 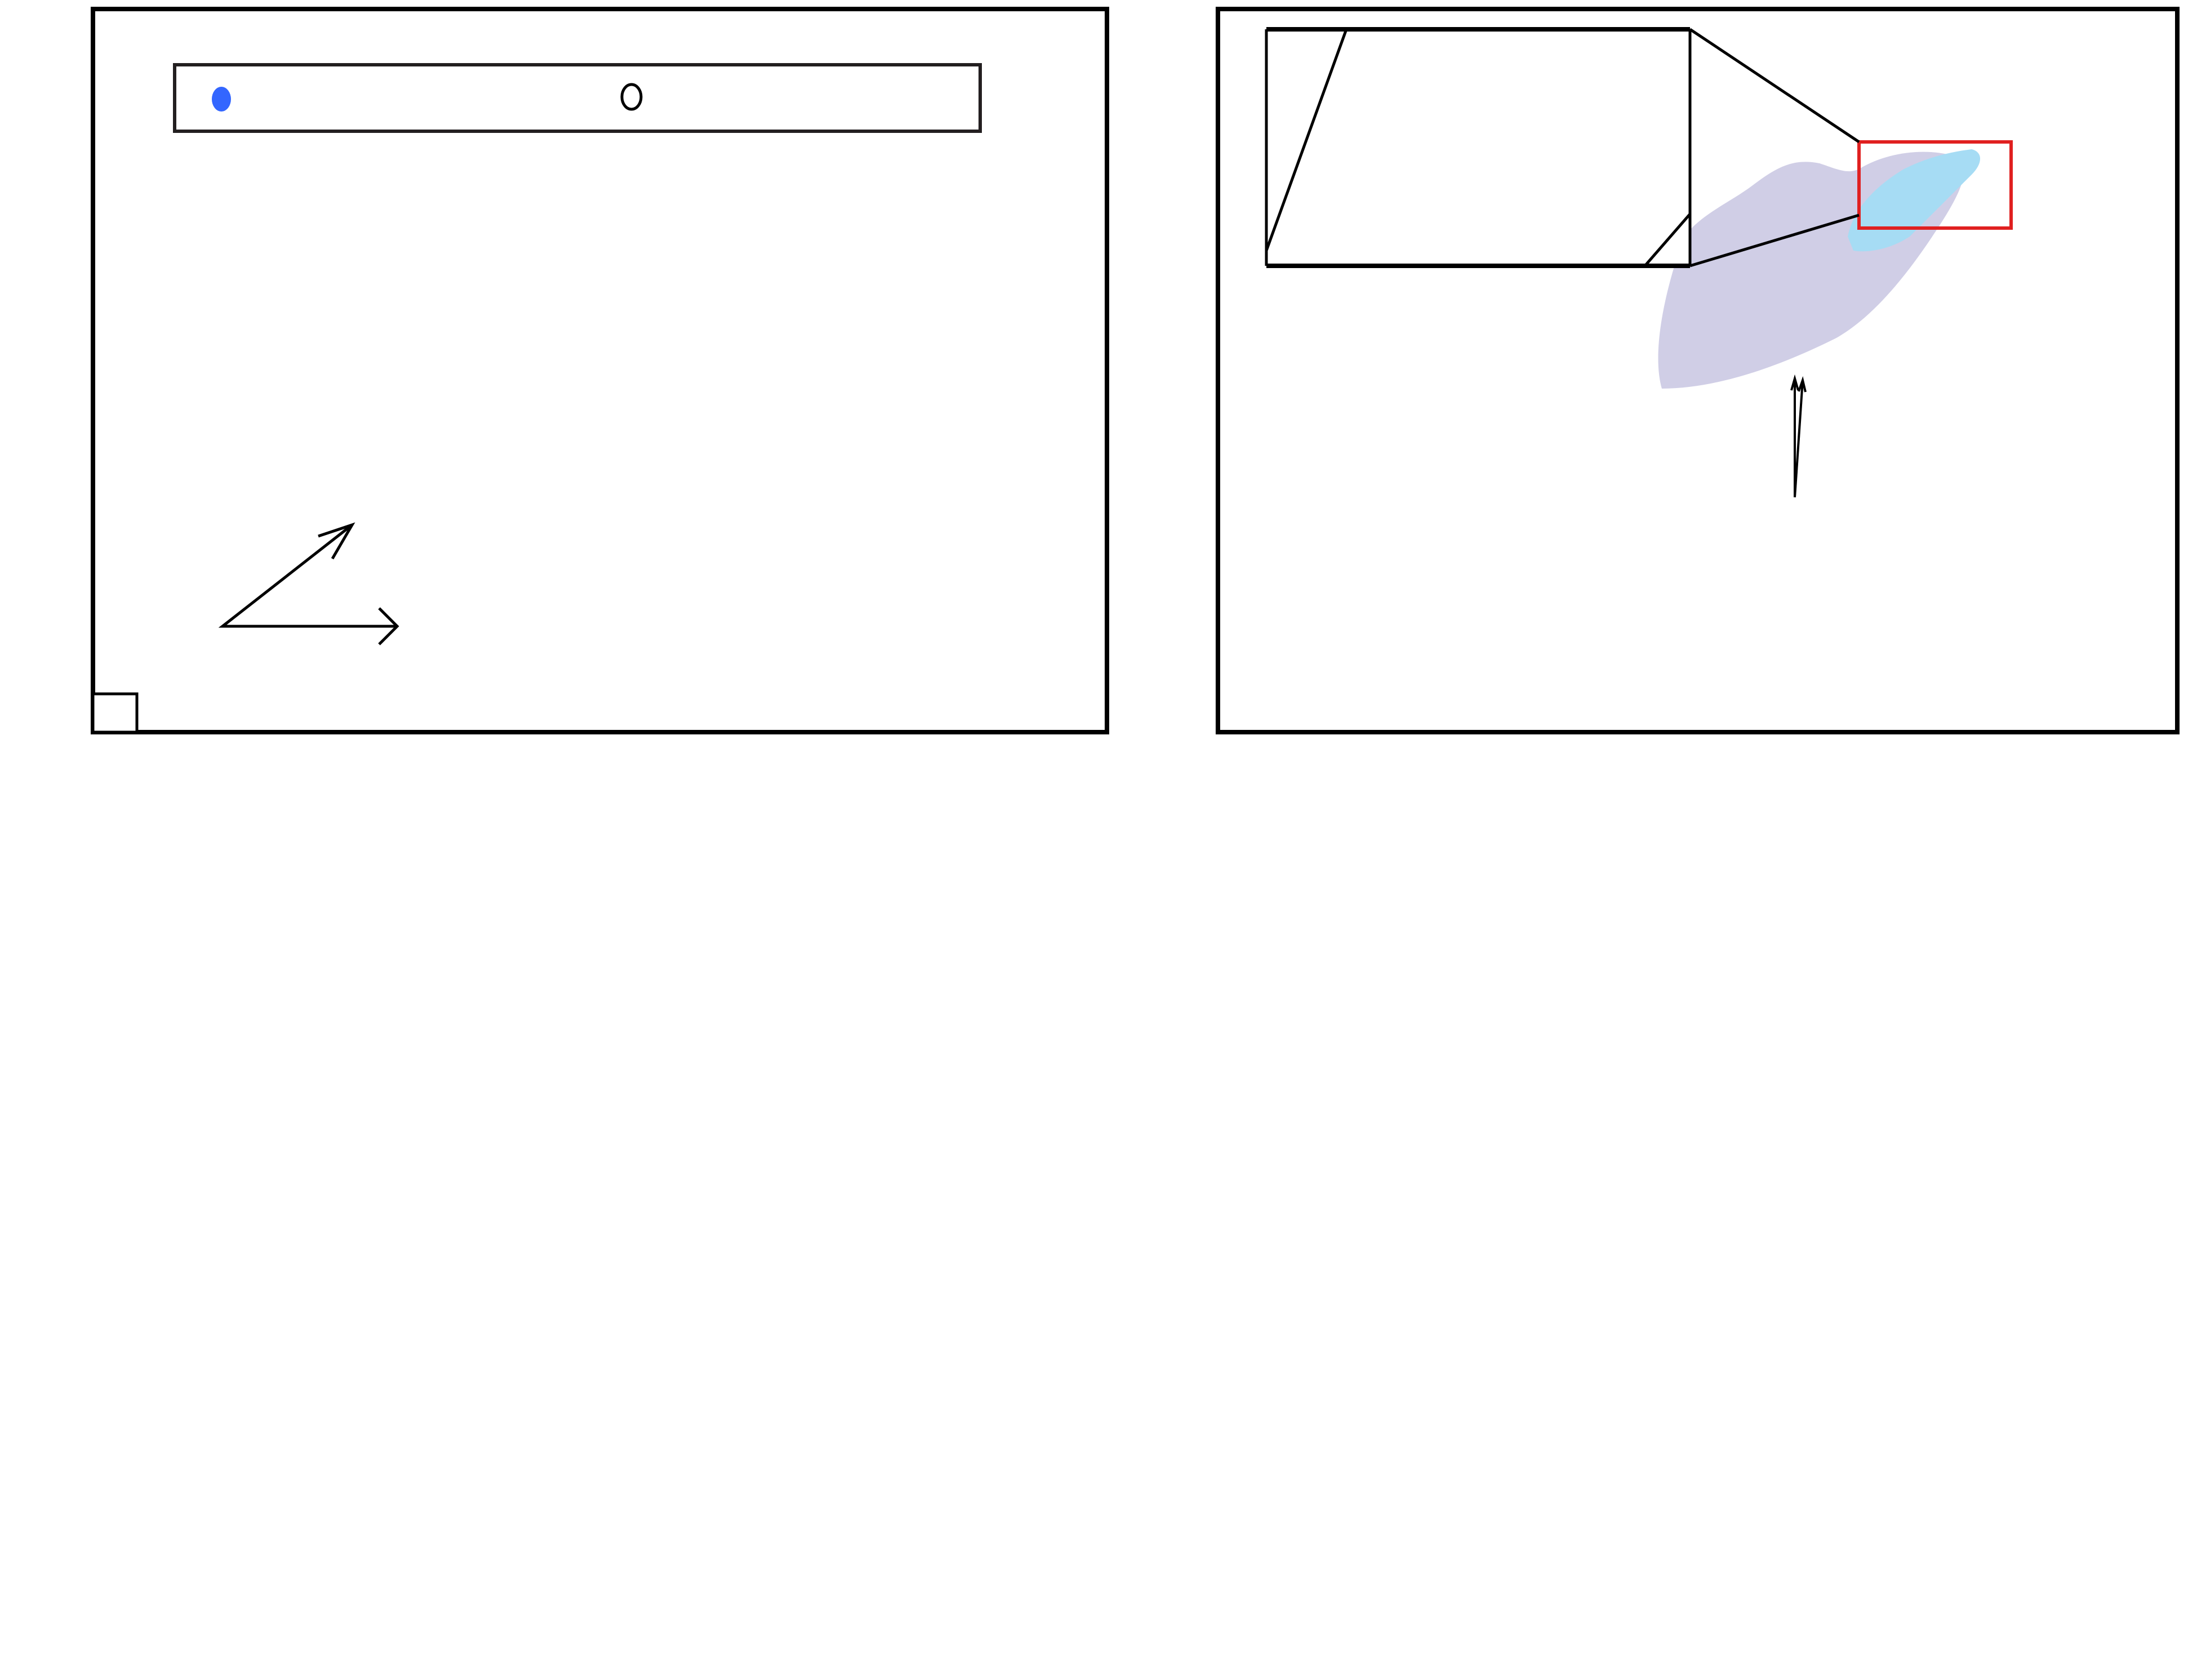 What do you see at coordinates (1914, 200) in the screenshot?
I see `square-samples-field` at bounding box center [1914, 200].